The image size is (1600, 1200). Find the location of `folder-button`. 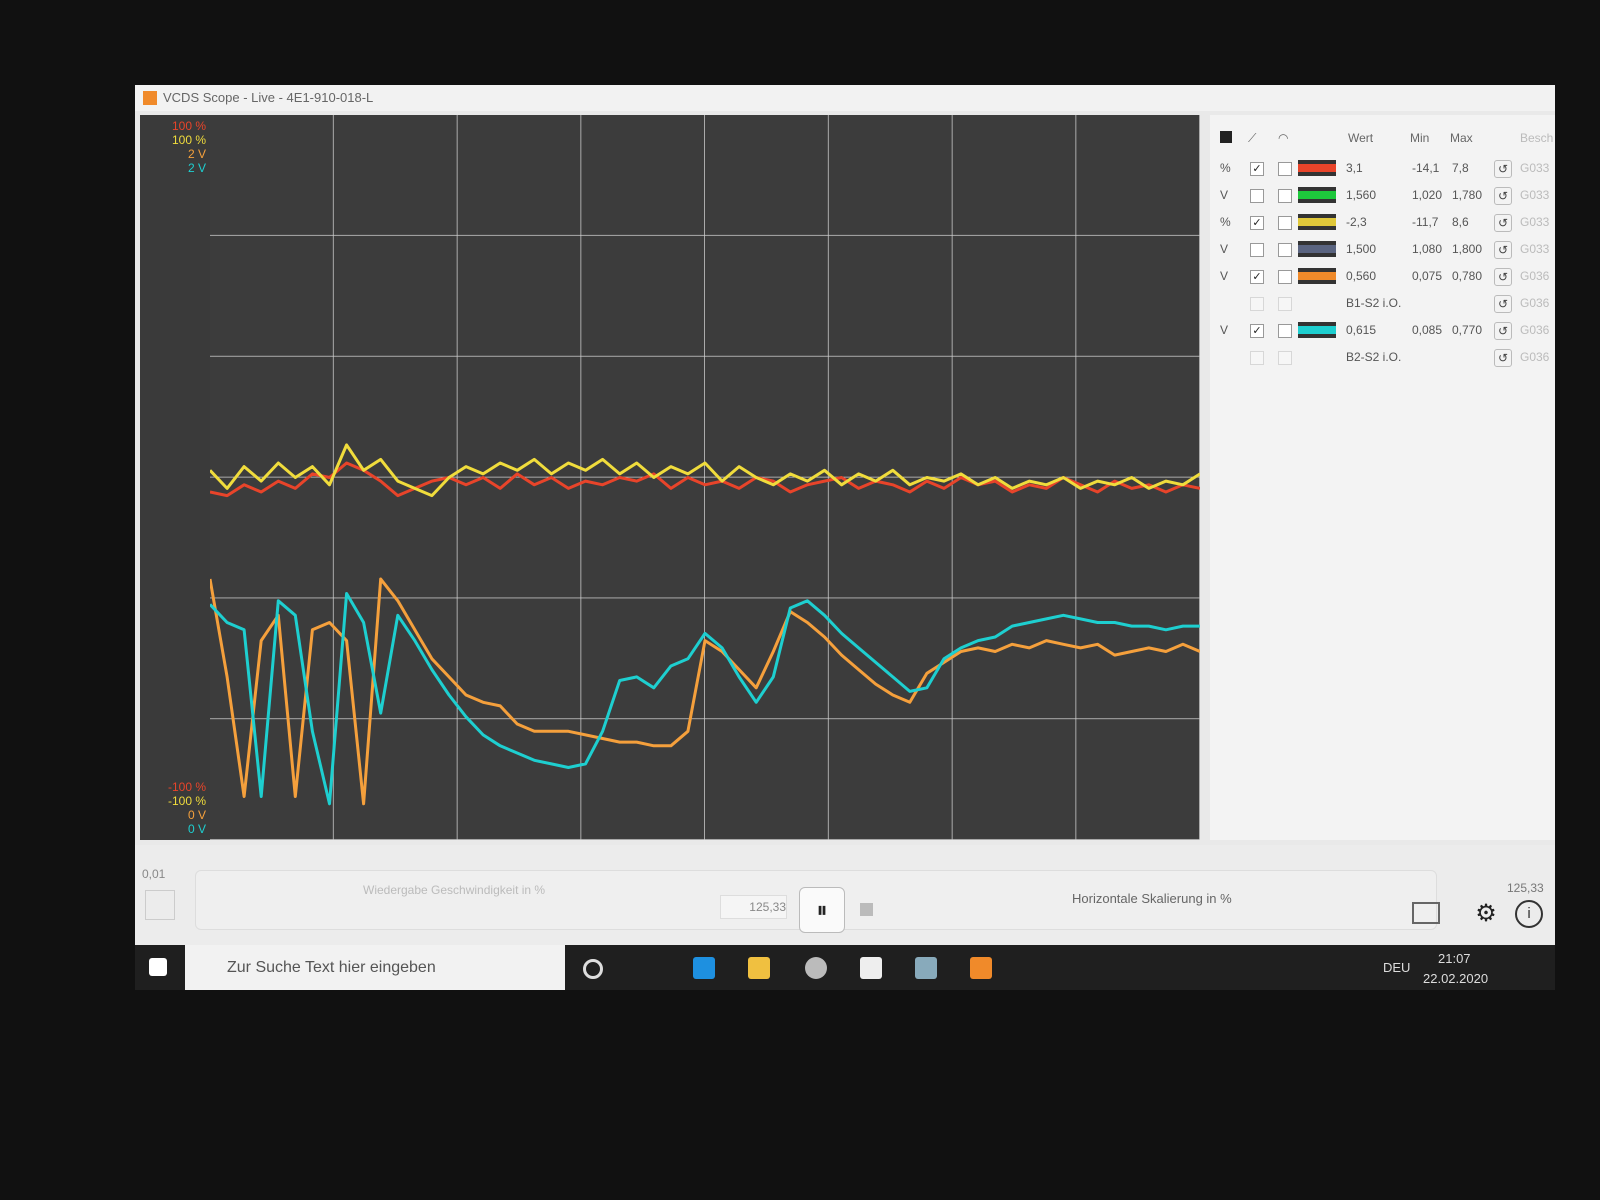

folder-button is located at coordinates (160, 905).